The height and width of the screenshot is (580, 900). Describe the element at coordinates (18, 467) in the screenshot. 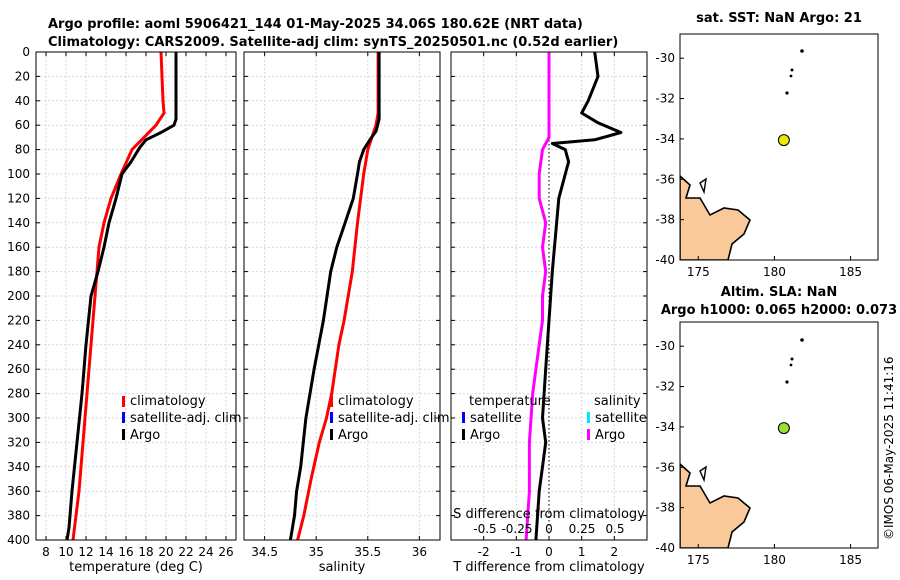

I see `y-tick-label: 340` at that location.